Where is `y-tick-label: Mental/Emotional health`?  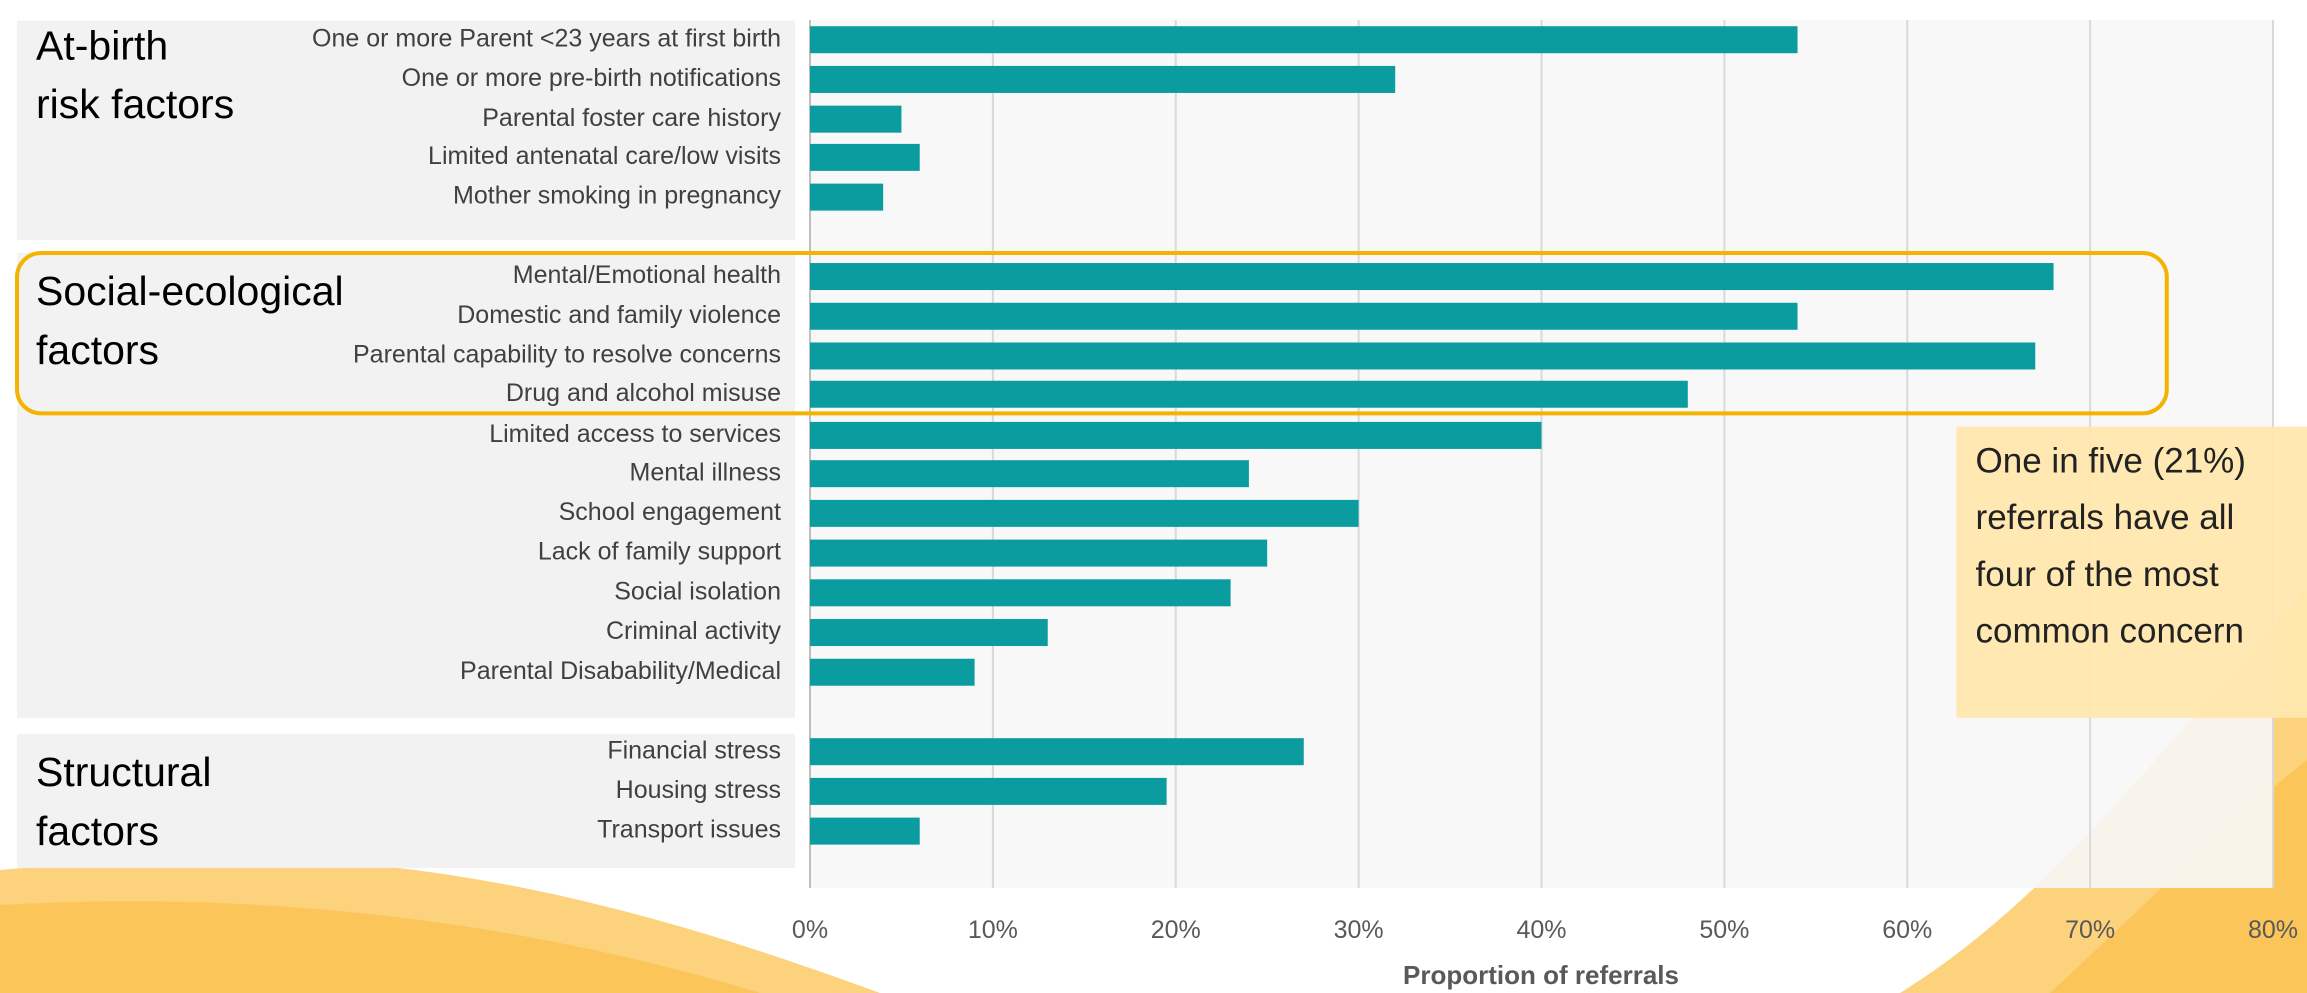 y-tick-label: Mental/Emotional health is located at coordinates (647, 275).